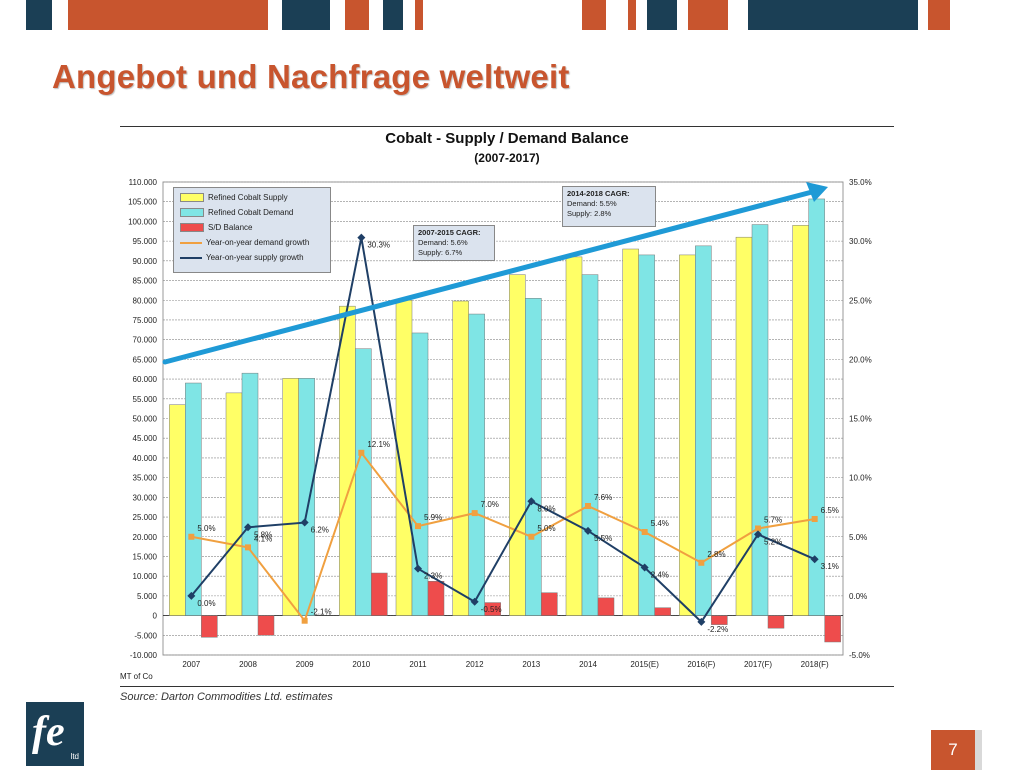 This screenshot has height=780, width=1024. Describe the element at coordinates (512, 15) in the screenshot. I see `top-decoration-bar` at that location.